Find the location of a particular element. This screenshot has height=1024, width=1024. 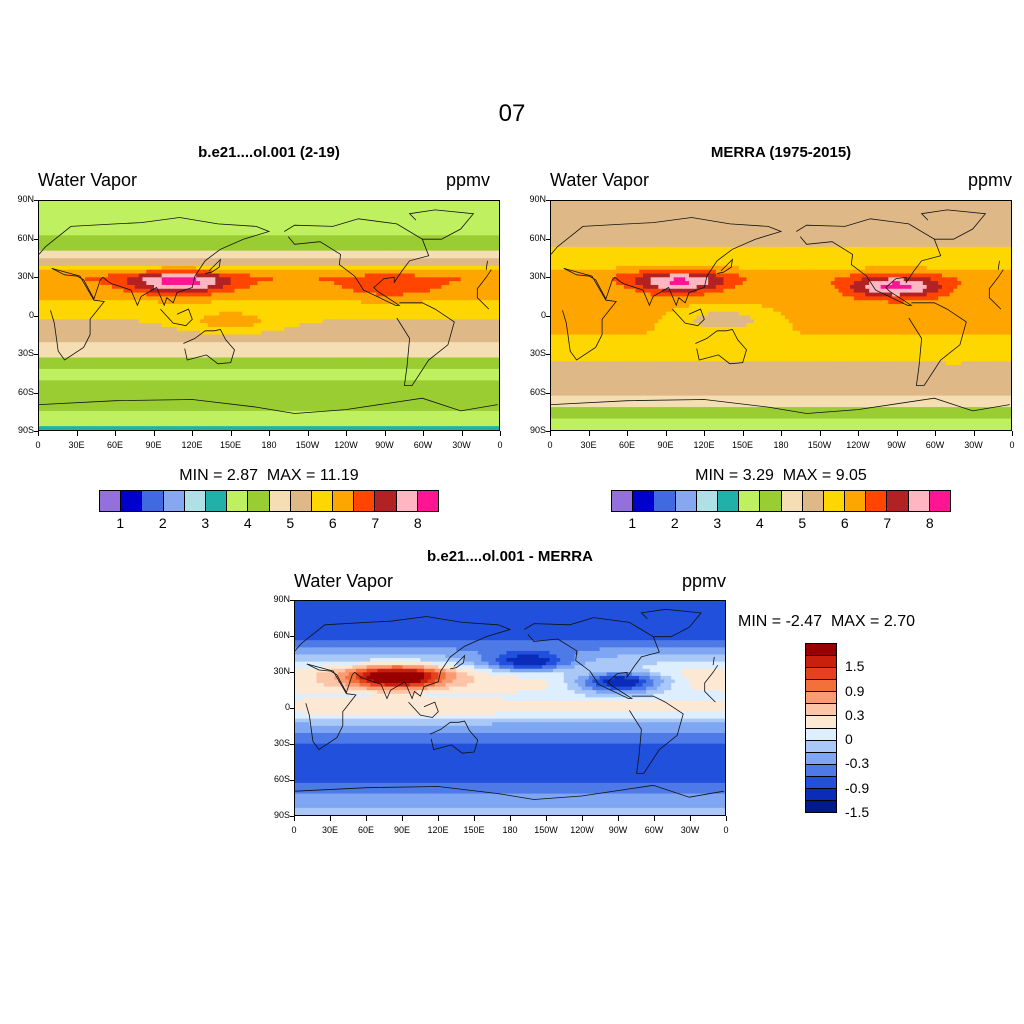

max-value: 2.70 is located at coordinates (899, 621).